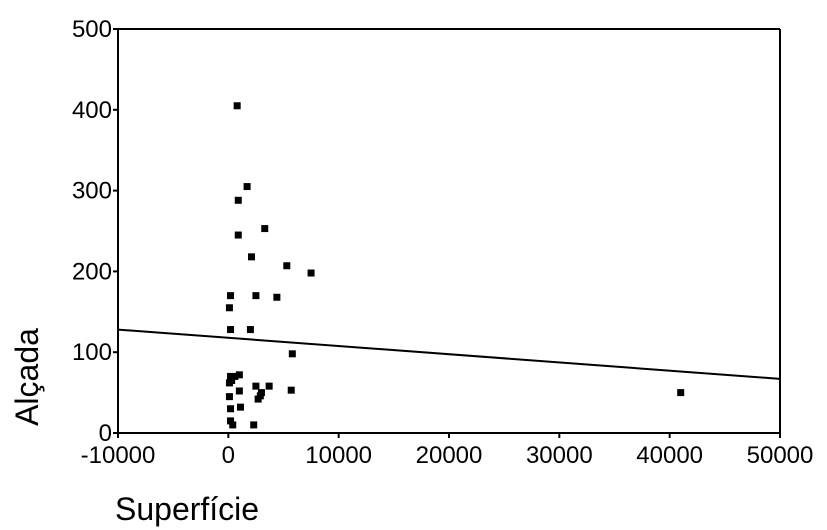 Image resolution: width=827 pixels, height=530 pixels. I want to click on y-axis-label: Alçada, so click(27, 377).